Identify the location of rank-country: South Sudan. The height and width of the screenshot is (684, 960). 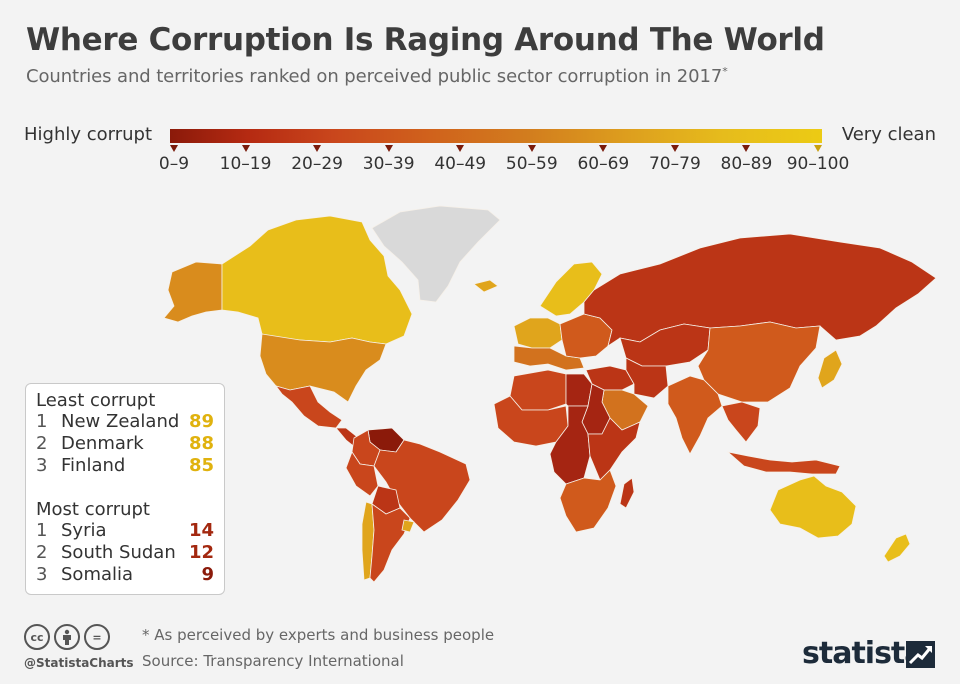
(118, 552).